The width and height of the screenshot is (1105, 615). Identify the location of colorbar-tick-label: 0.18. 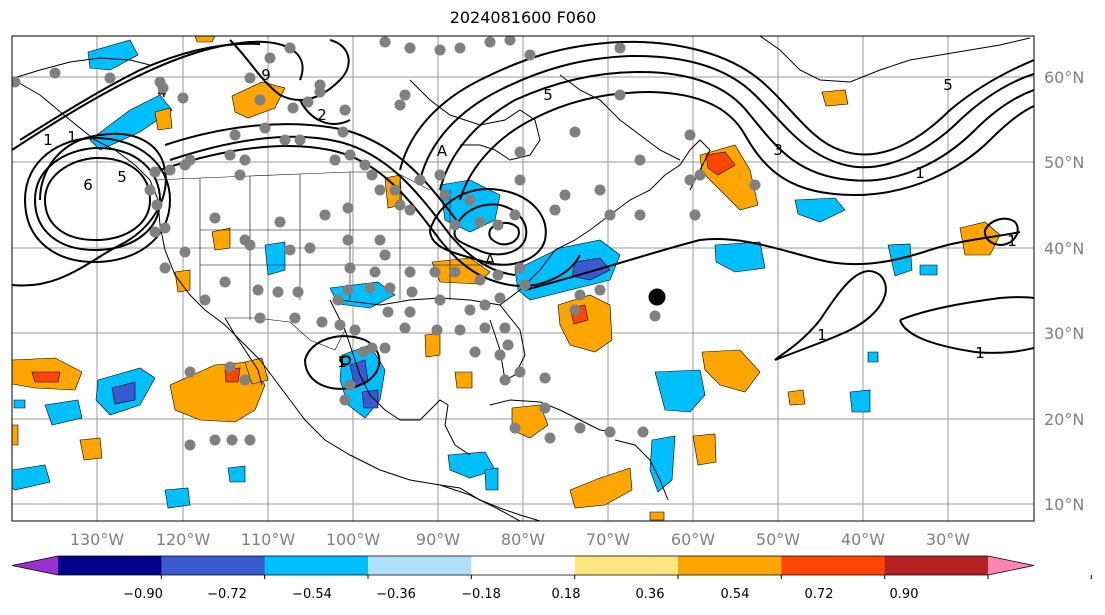
(566, 594).